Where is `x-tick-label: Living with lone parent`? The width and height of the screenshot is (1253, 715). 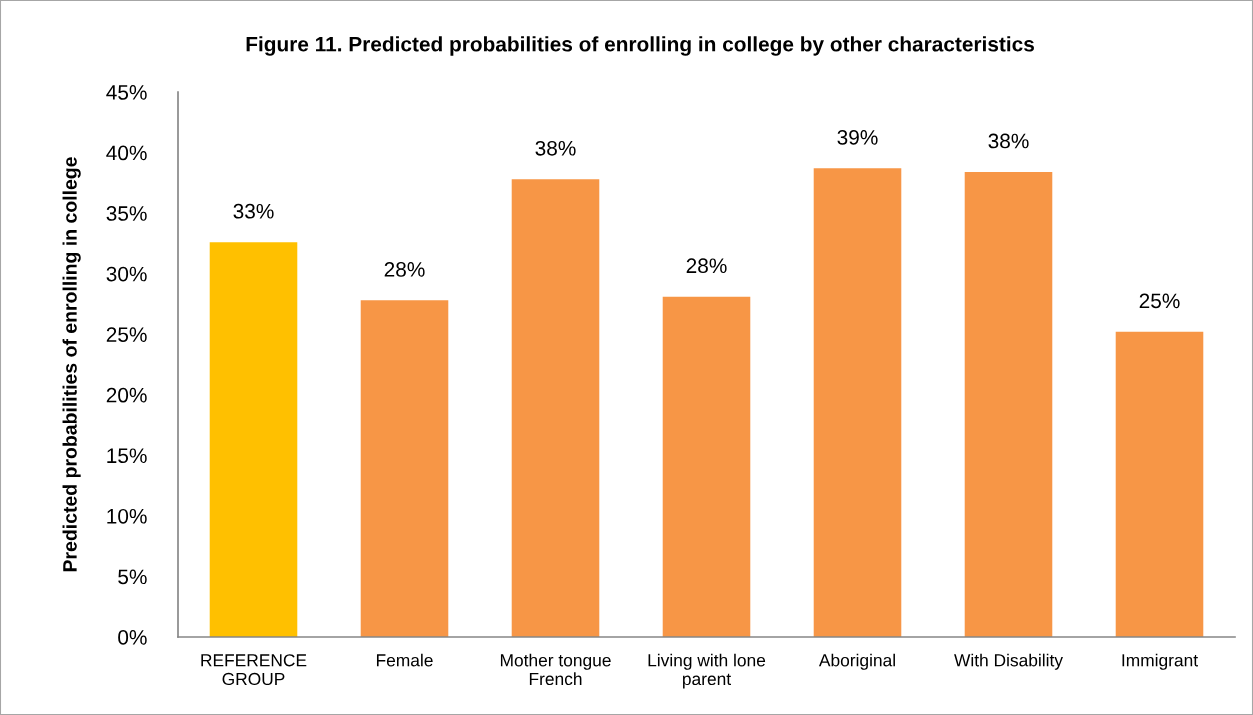
x-tick-label: Living with lone parent is located at coordinates (707, 671).